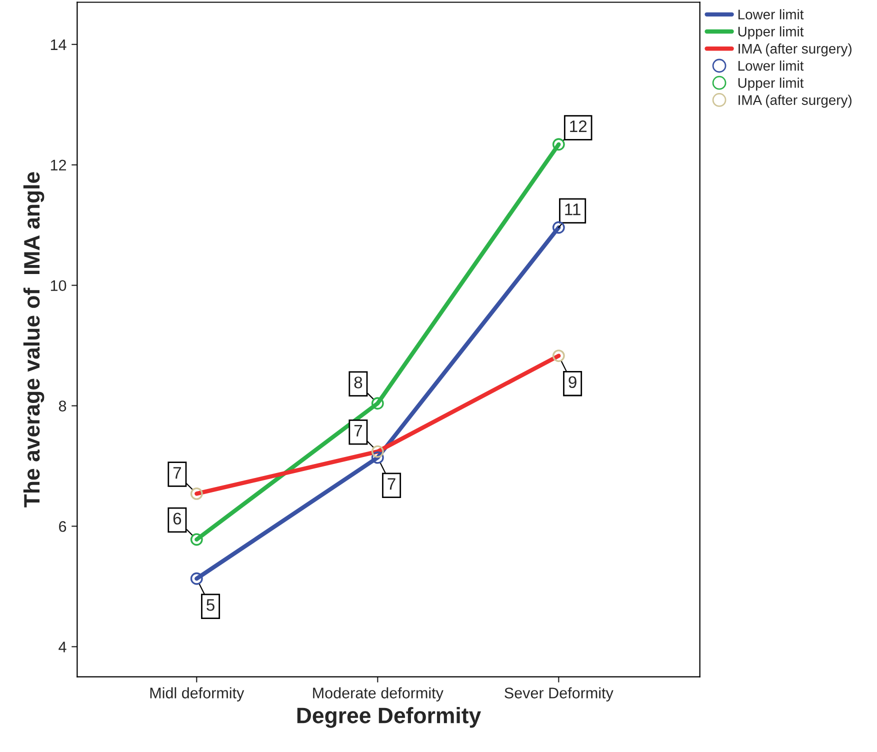  I want to click on x-tick-label: Moderate deformity, so click(378, 694).